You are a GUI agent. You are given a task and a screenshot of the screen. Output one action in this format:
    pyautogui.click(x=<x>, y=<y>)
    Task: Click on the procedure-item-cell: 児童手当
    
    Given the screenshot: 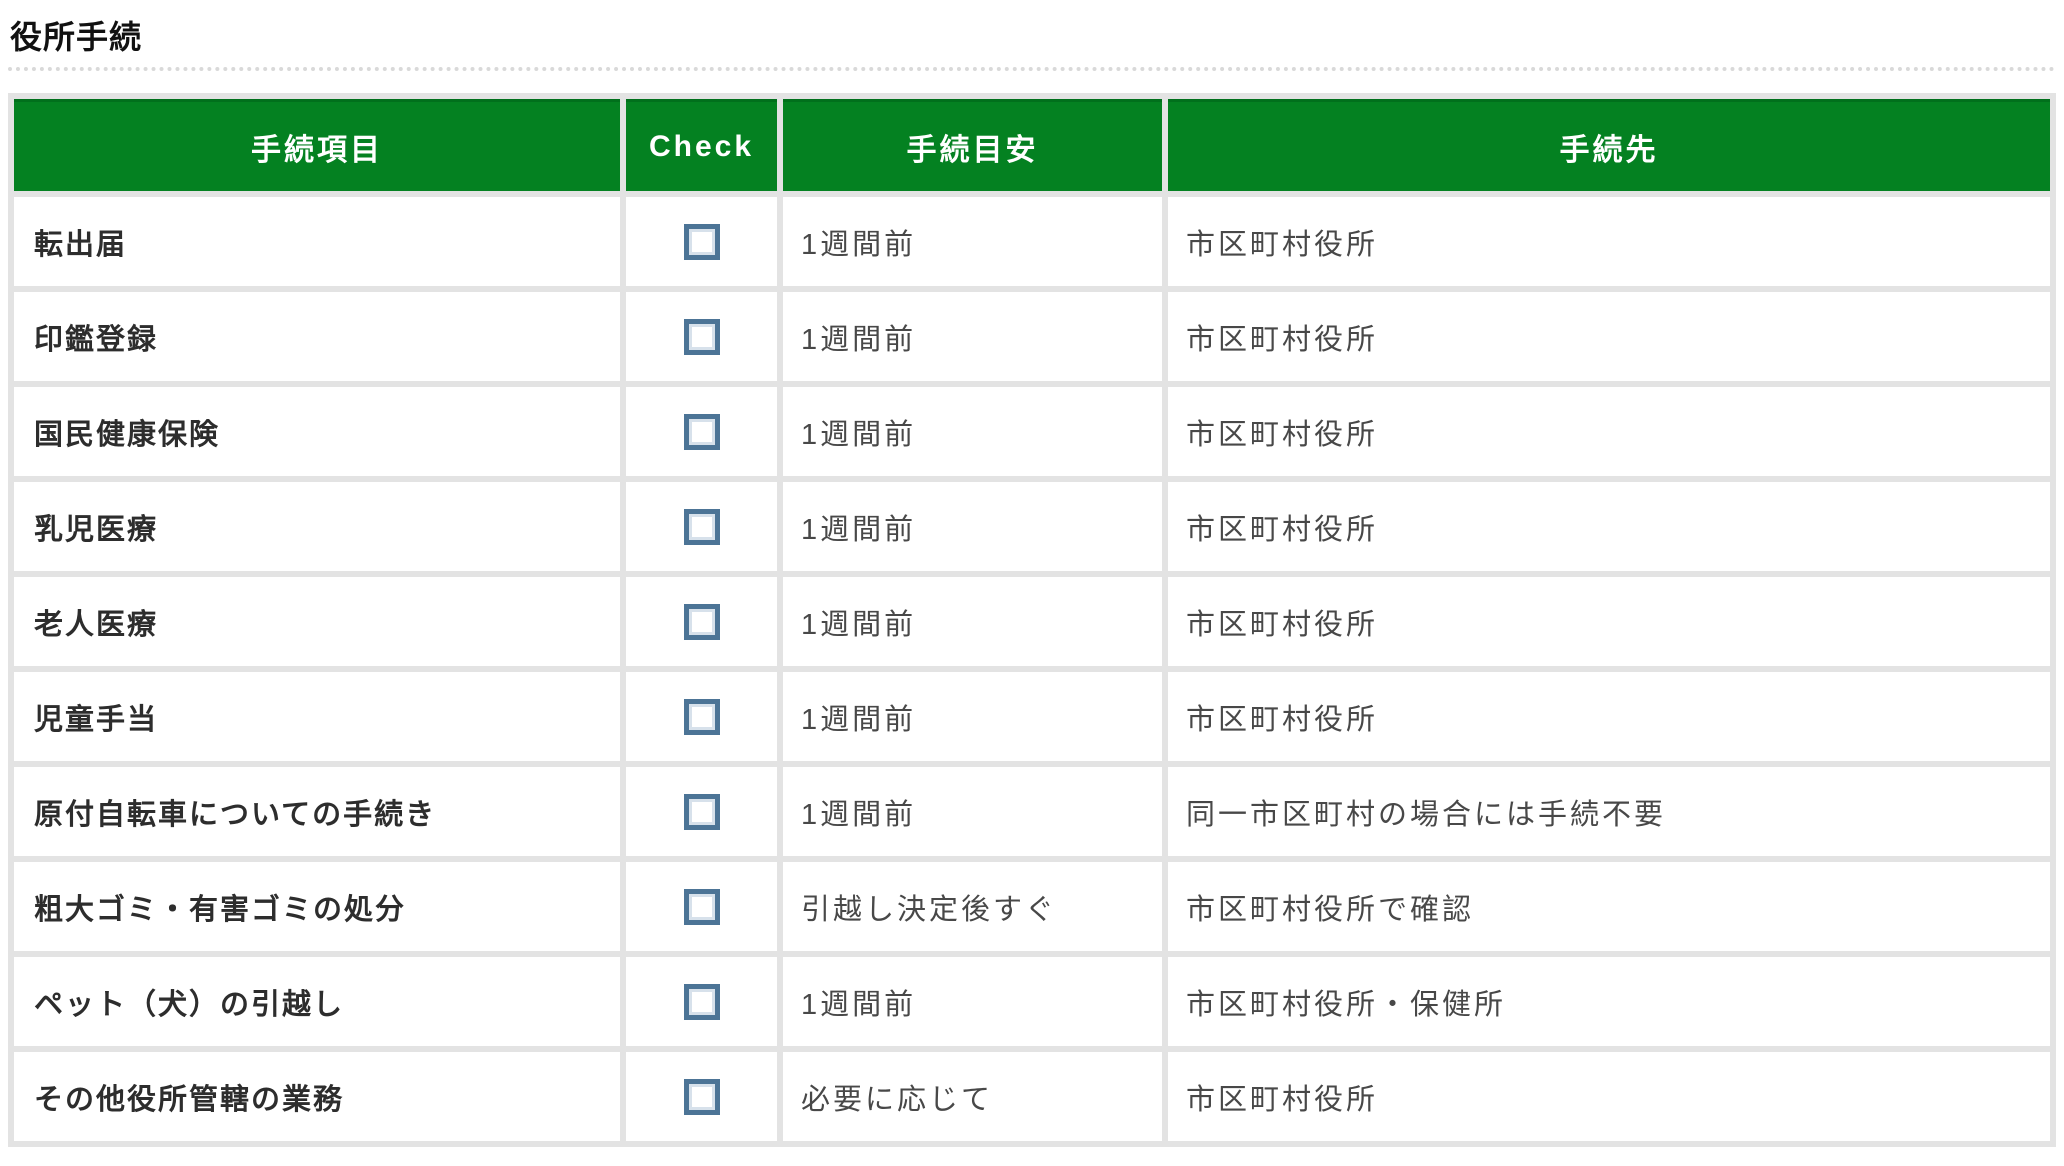 What is the action you would take?
    pyautogui.click(x=317, y=717)
    